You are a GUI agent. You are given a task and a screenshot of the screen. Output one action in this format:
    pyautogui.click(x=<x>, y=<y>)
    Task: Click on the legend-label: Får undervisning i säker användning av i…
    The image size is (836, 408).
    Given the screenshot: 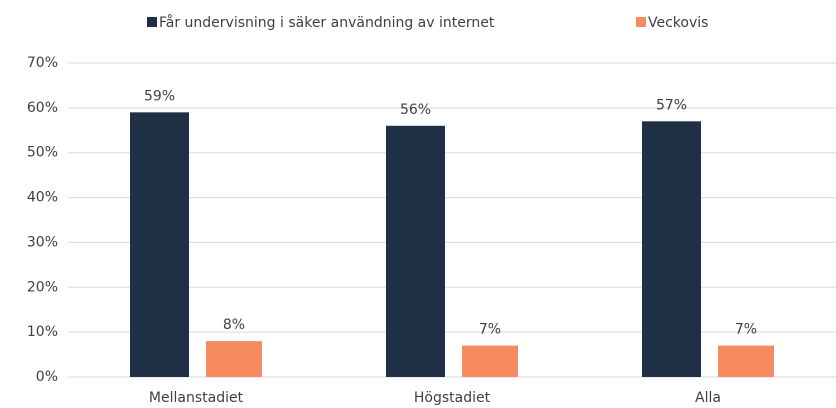 What is the action you would take?
    pyautogui.click(x=327, y=22)
    